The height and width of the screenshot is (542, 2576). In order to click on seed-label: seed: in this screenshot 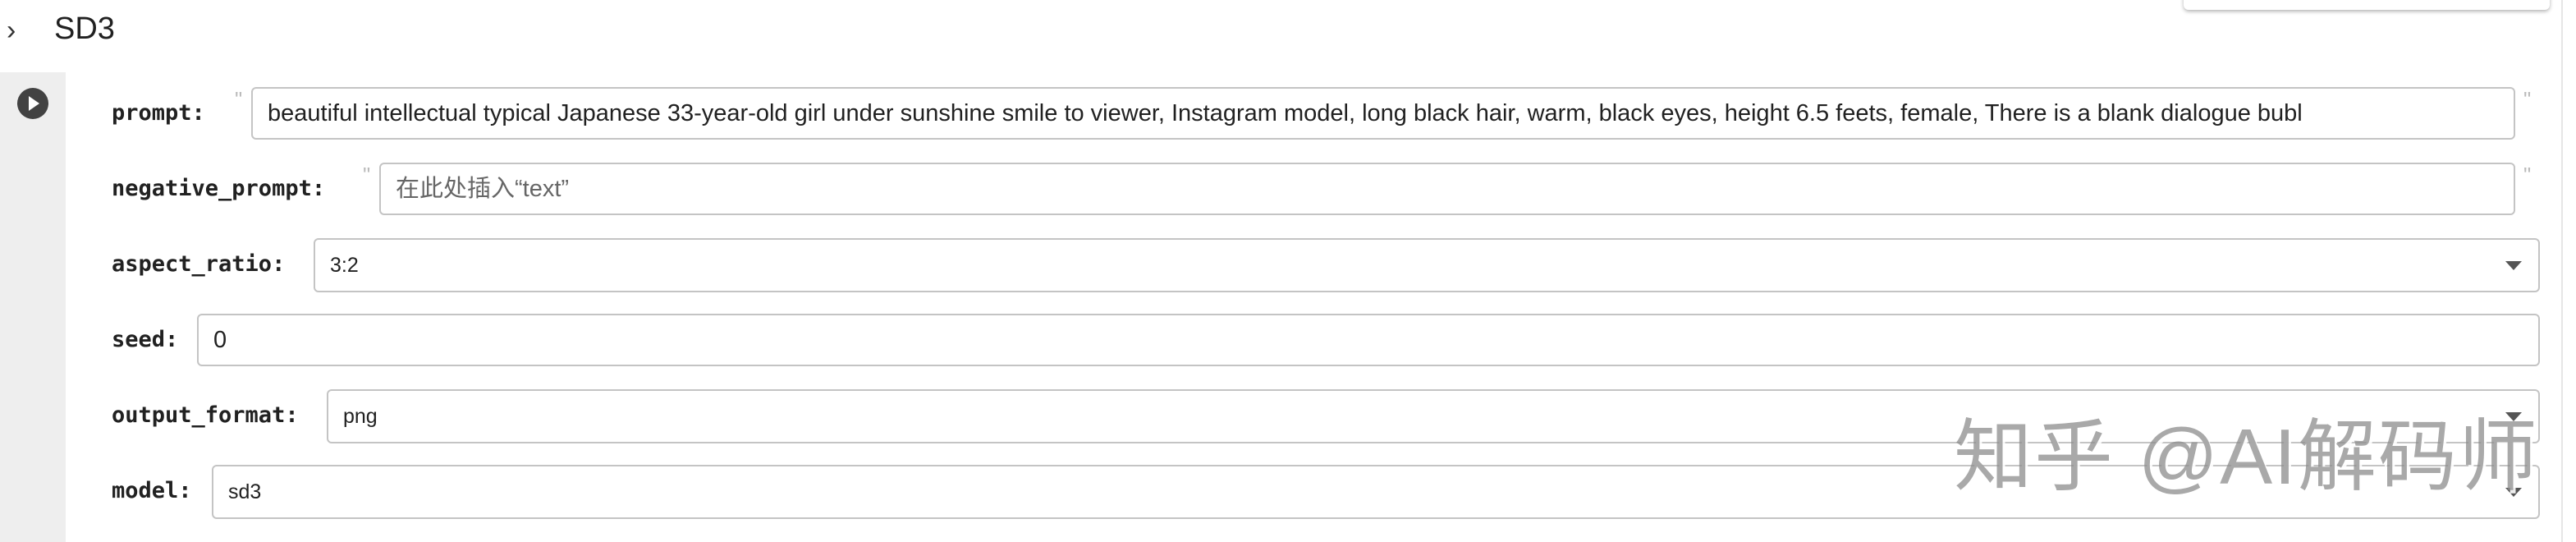, I will do `click(145, 339)`.